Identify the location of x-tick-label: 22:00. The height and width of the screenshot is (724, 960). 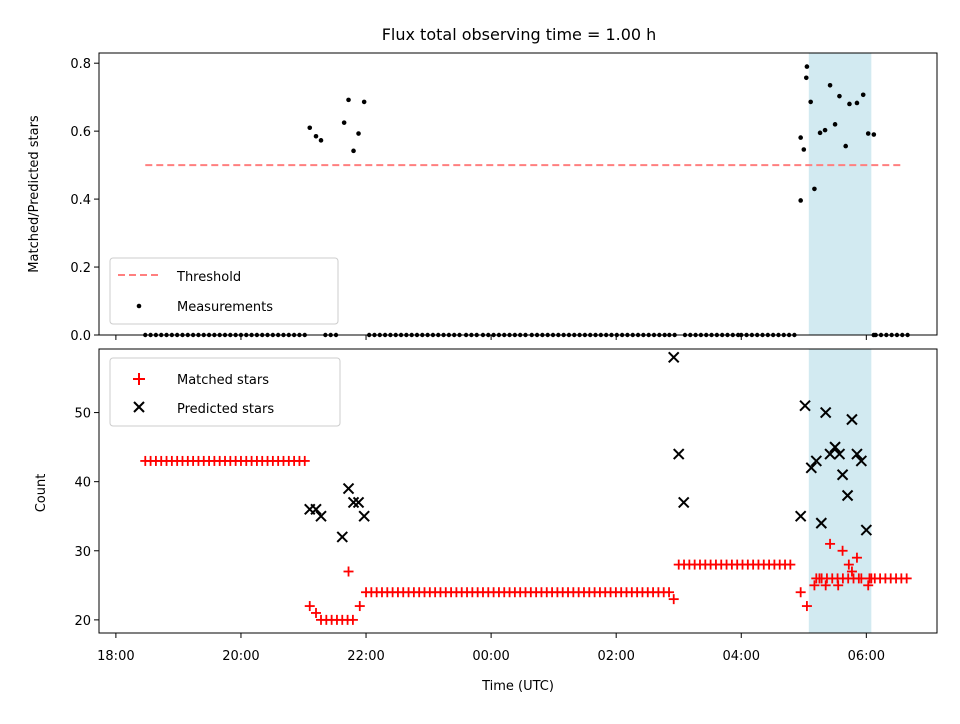
(365, 656).